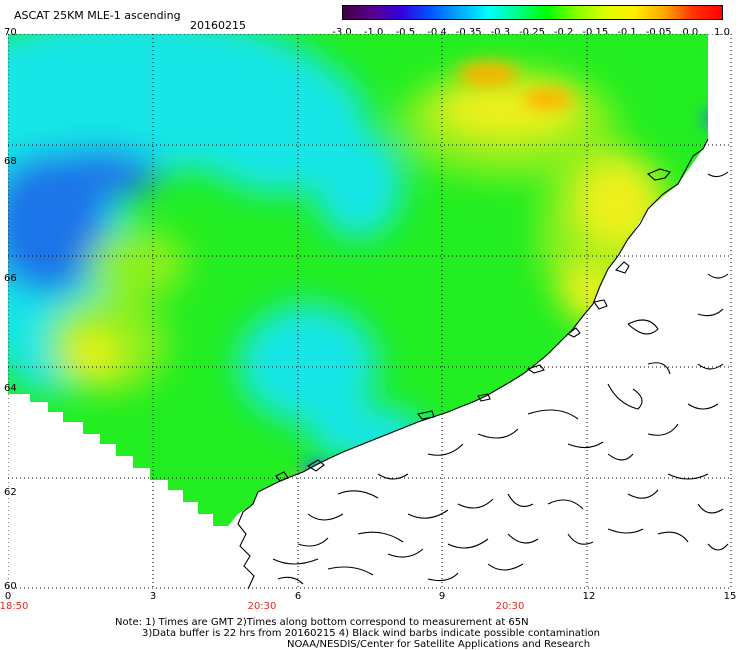 The height and width of the screenshot is (650, 740). What do you see at coordinates (8, 596) in the screenshot?
I see `lon-label-0: 0` at bounding box center [8, 596].